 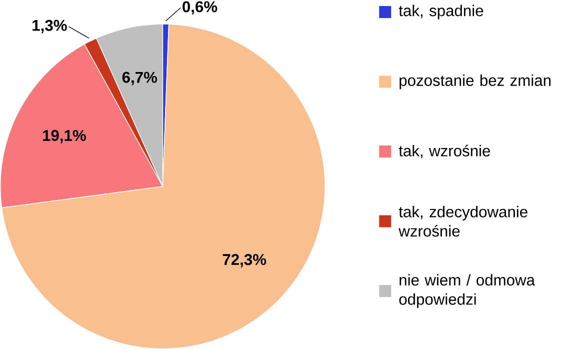 What do you see at coordinates (140, 79) in the screenshot?
I see `data-label: 6,7%` at bounding box center [140, 79].